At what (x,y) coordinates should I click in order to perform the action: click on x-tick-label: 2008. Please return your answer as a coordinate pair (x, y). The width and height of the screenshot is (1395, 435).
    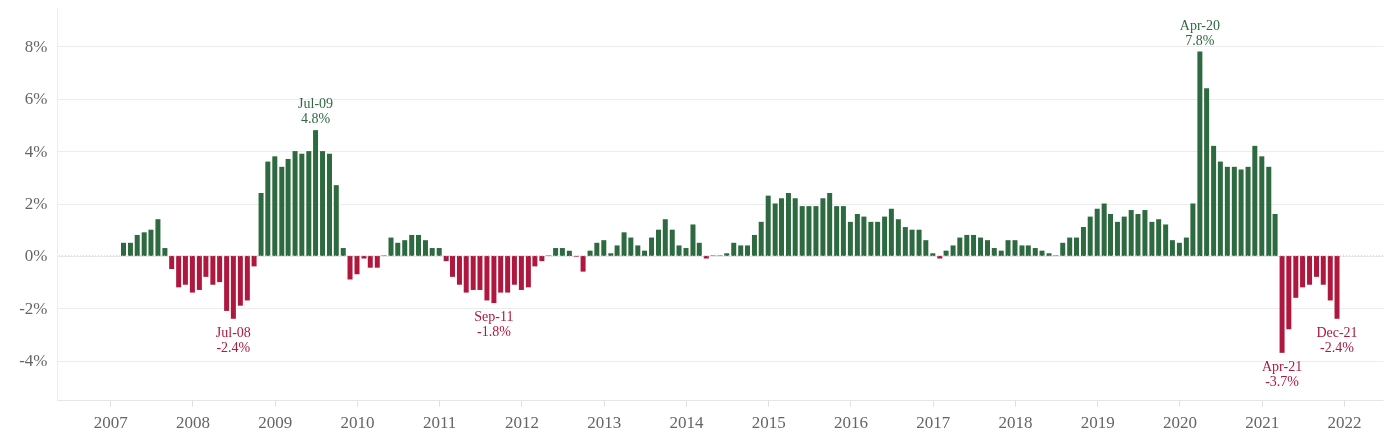
    Looking at the image, I should click on (192, 422).